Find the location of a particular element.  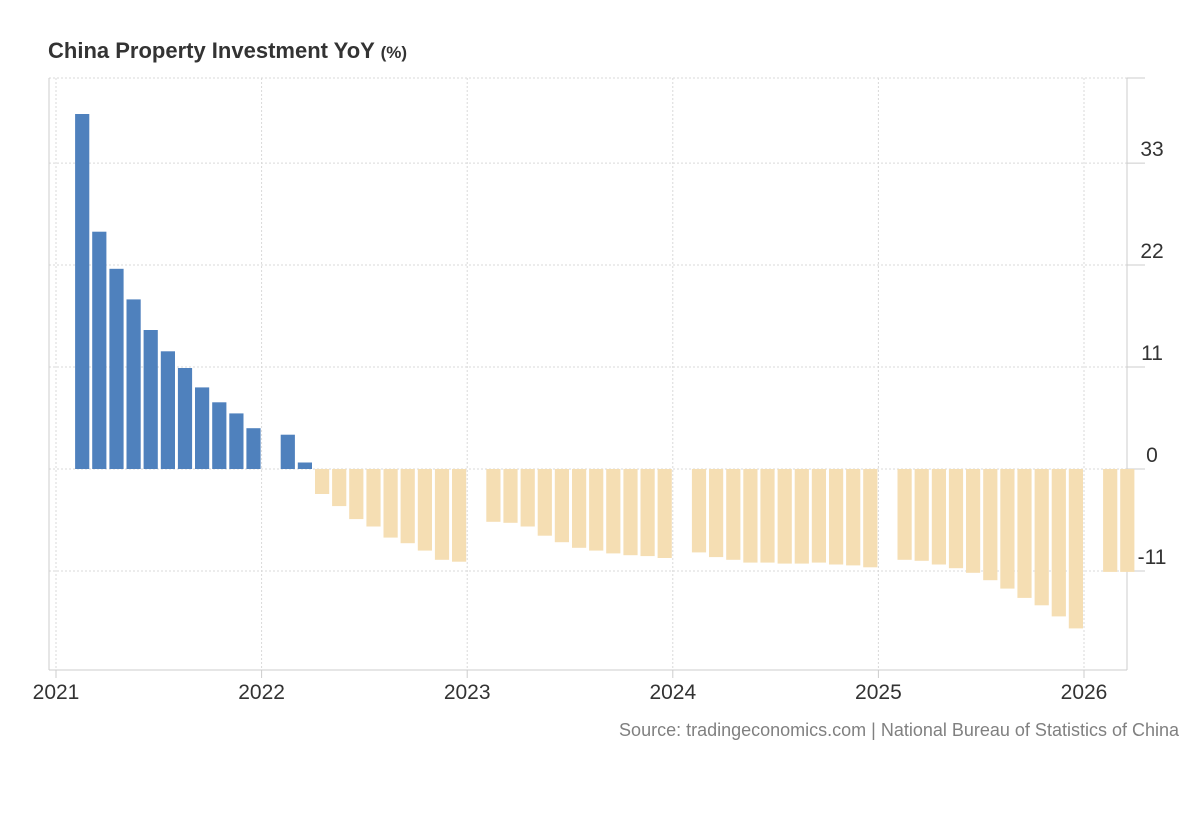

y-tick-label: 0 is located at coordinates (1152, 455).